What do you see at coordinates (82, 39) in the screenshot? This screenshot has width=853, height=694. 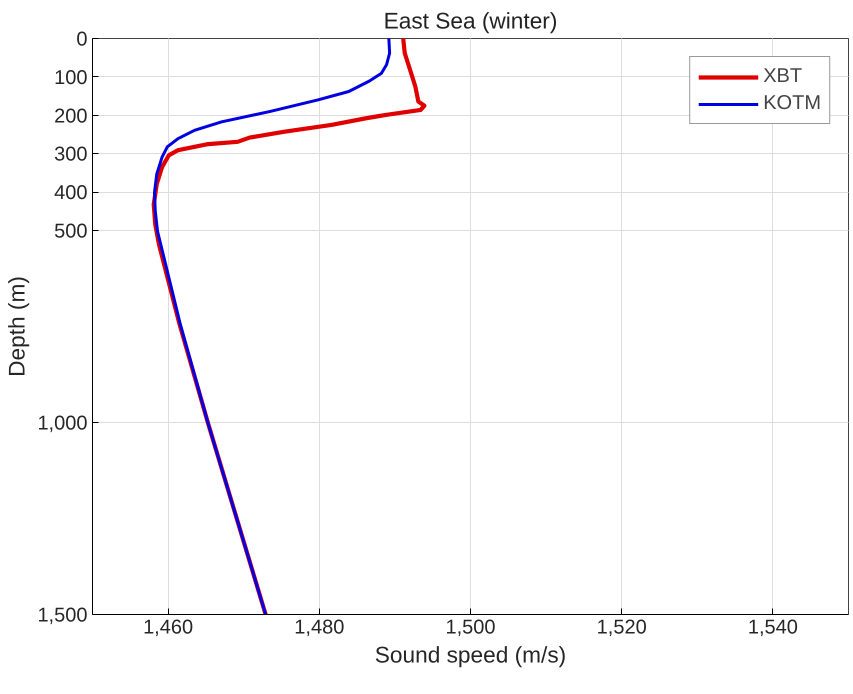 I see `y-tick-label: 0` at bounding box center [82, 39].